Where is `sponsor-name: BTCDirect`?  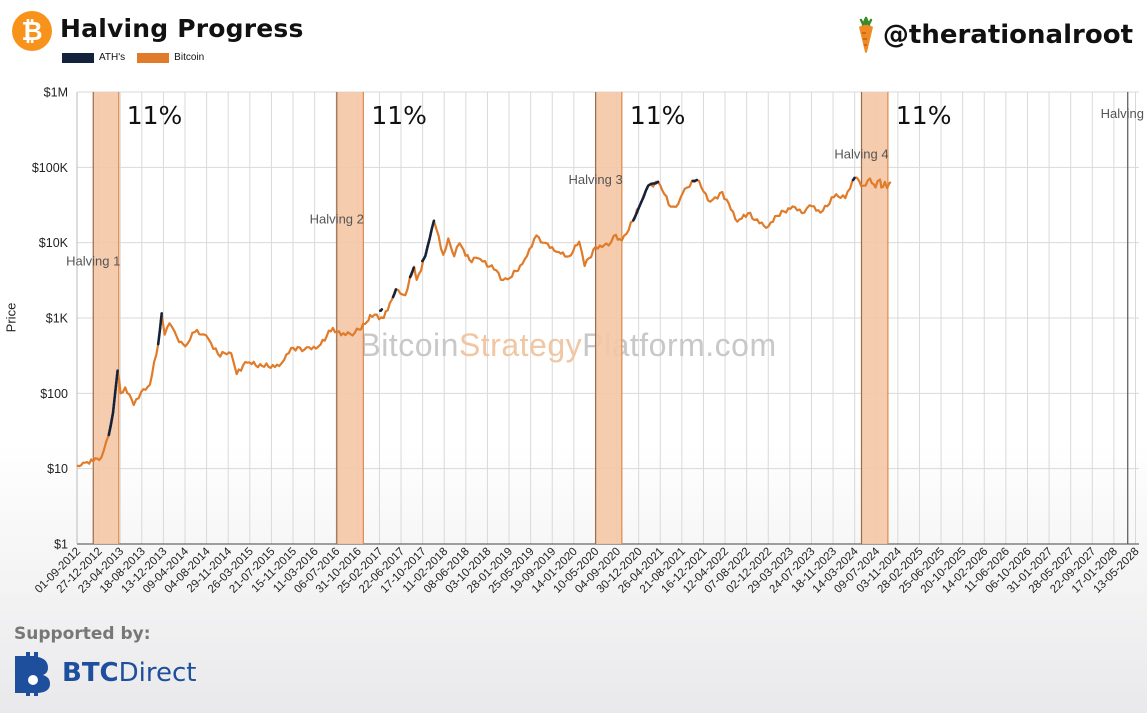 sponsor-name: BTCDirect is located at coordinates (129, 673).